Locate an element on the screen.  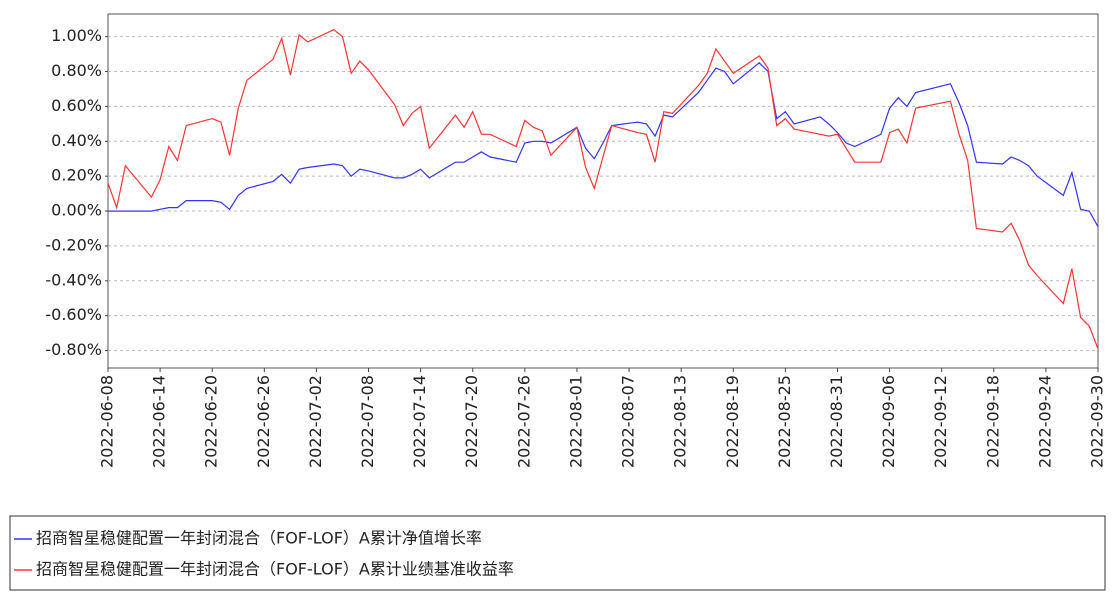
x-tick-label: 2022-08-13 is located at coordinates (680, 421).